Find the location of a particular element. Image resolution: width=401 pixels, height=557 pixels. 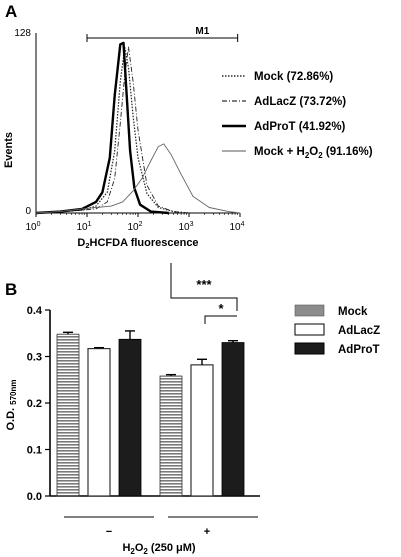

panel-b-x-label: H2O2 (250 μM) is located at coordinates (158, 549).